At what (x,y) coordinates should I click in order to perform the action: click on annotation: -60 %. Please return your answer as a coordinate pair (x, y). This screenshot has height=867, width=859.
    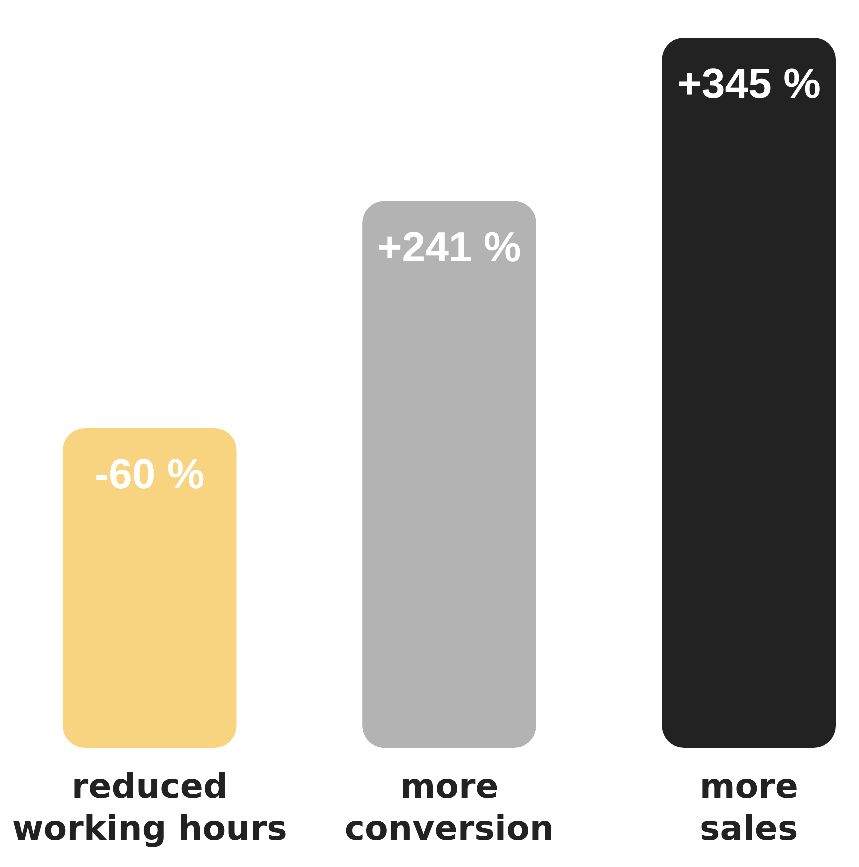
    Looking at the image, I should click on (150, 474).